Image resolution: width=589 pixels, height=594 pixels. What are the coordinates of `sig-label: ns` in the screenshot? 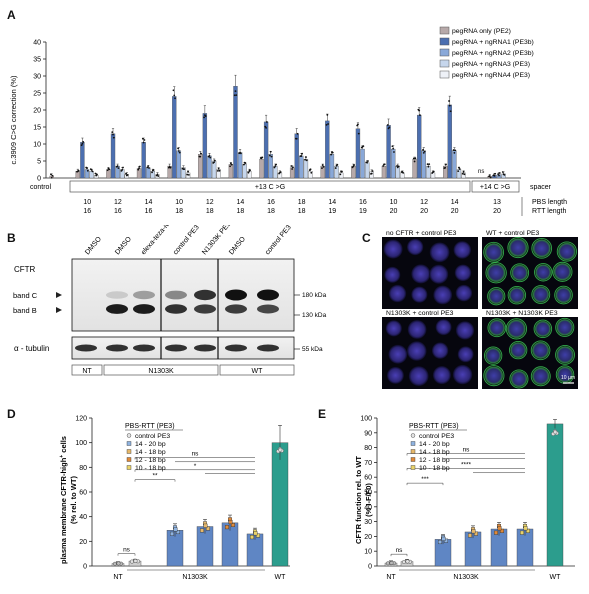 It's located at (196, 453).